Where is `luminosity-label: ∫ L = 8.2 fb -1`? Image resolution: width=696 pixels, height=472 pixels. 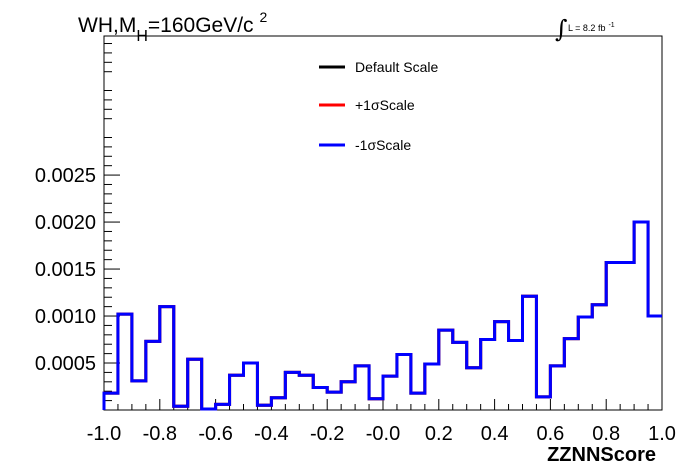 luminosity-label: ∫ L = 8.2 fb -1 is located at coordinates (585, 29).